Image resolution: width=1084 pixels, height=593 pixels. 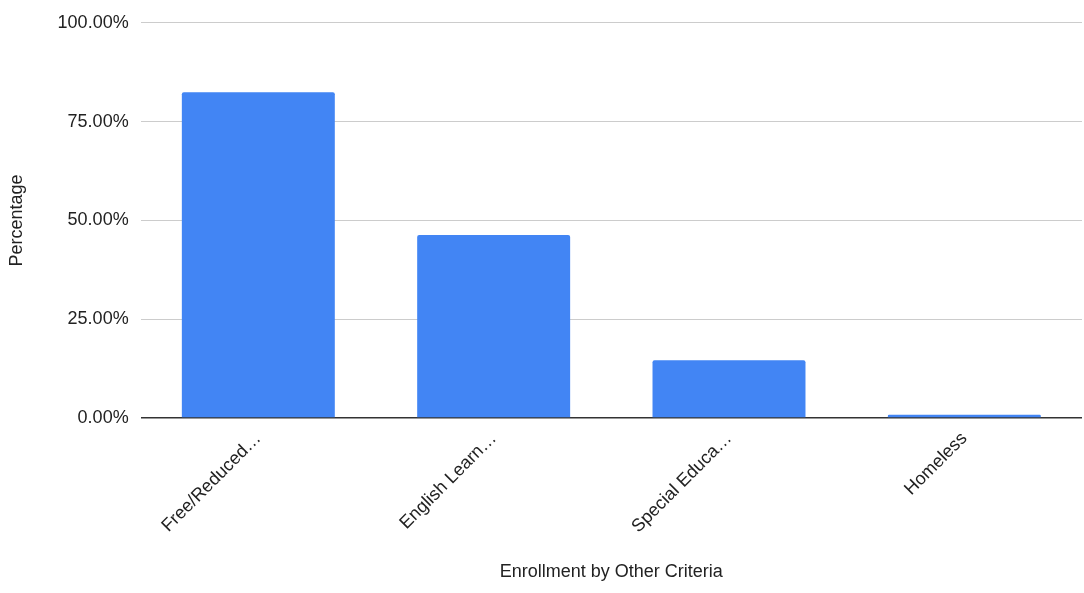 What do you see at coordinates (611, 571) in the screenshot?
I see `x-axis-title: Enrollment by Other Criteria` at bounding box center [611, 571].